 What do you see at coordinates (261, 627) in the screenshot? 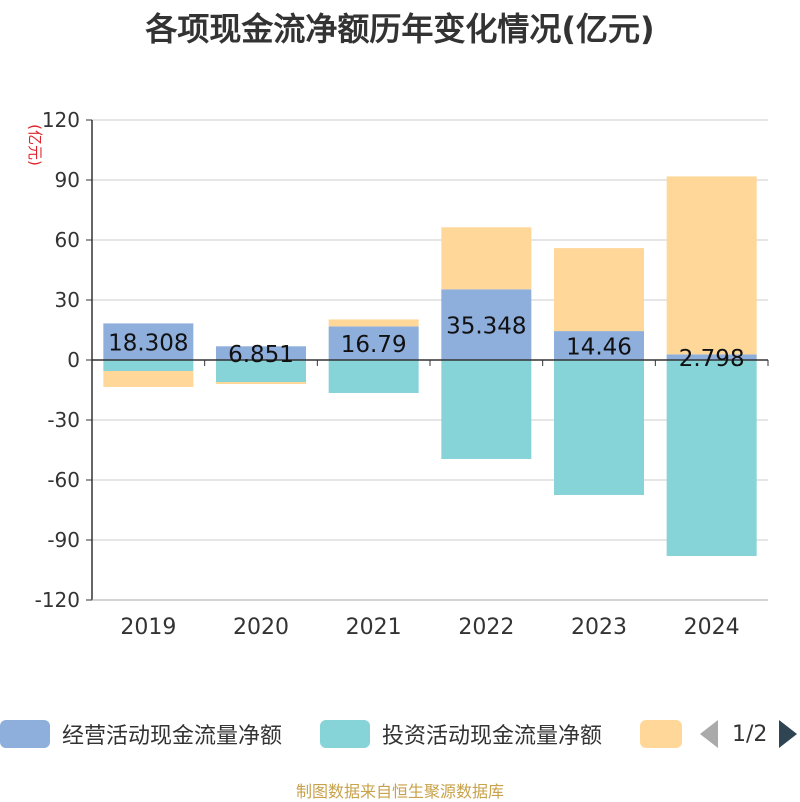
I see `x-tick-label: 2020` at bounding box center [261, 627].